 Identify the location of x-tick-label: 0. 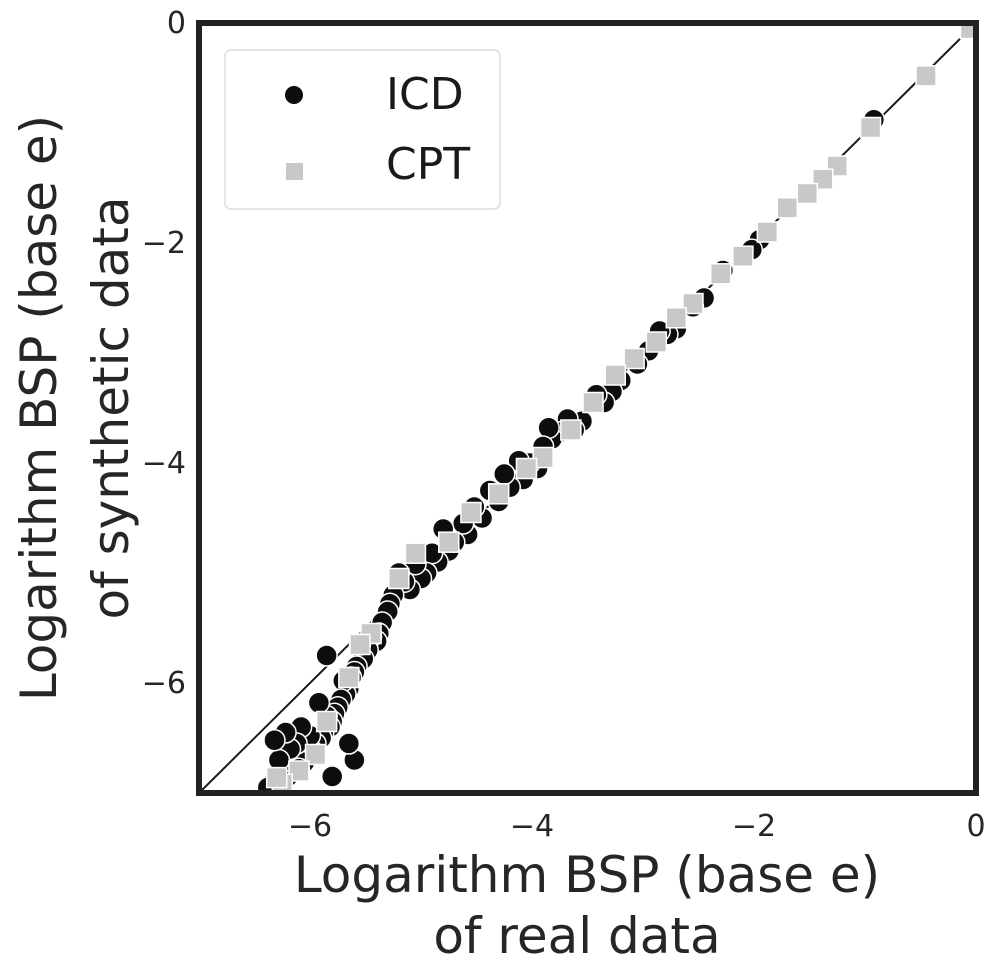
(975, 826).